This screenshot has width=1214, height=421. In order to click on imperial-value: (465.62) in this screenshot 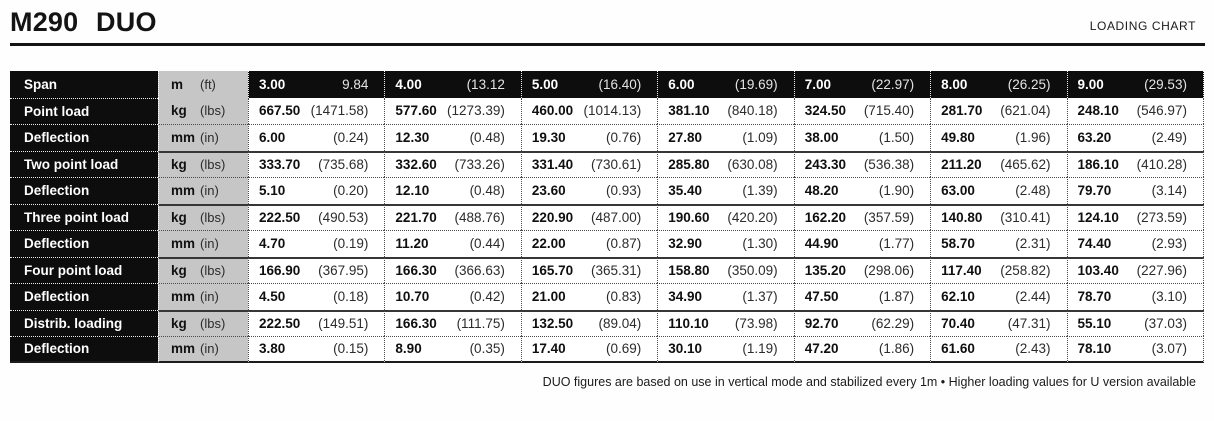, I will do `click(1025, 165)`.